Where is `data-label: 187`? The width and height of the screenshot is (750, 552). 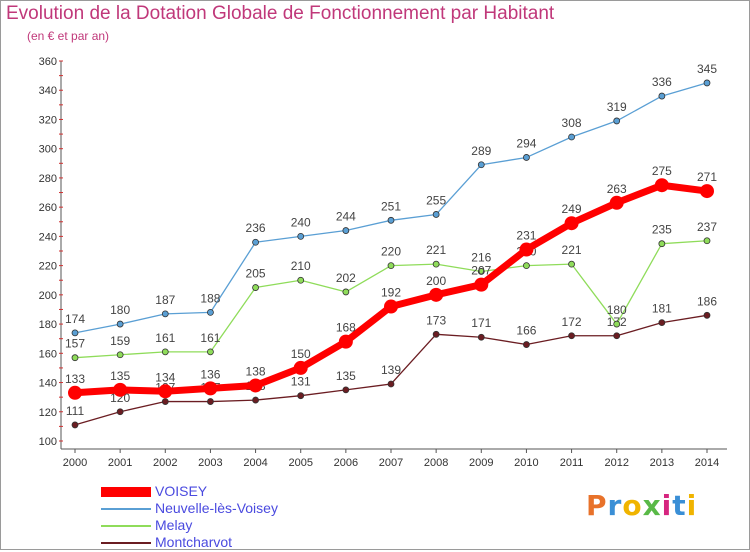 data-label: 187 is located at coordinates (165, 300).